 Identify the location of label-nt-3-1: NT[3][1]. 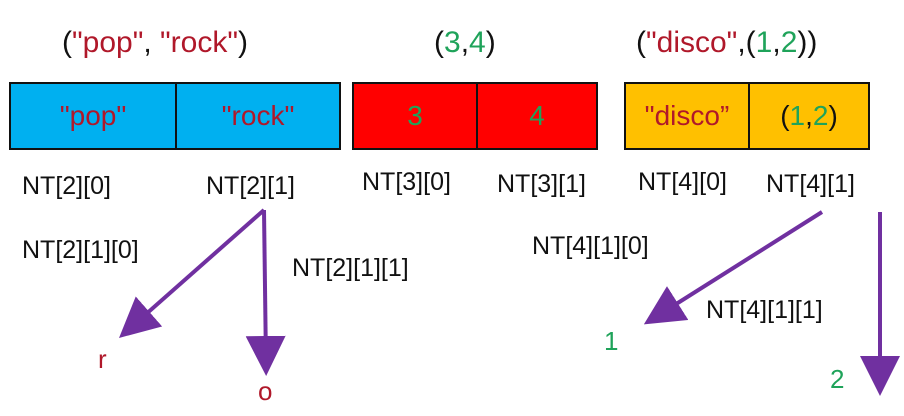
(541, 184).